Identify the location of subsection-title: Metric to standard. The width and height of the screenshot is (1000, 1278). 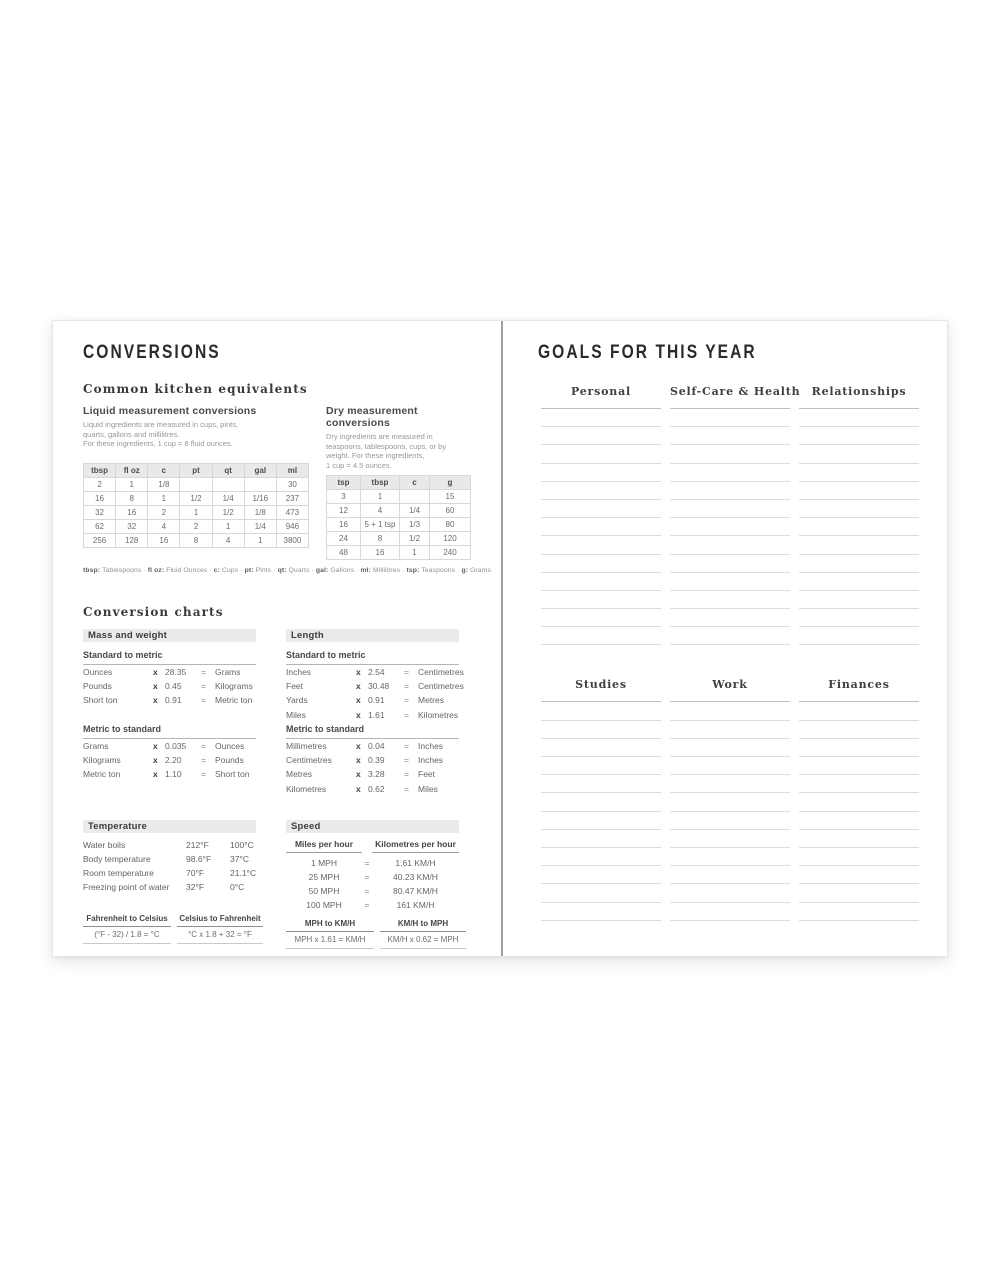
(169, 730).